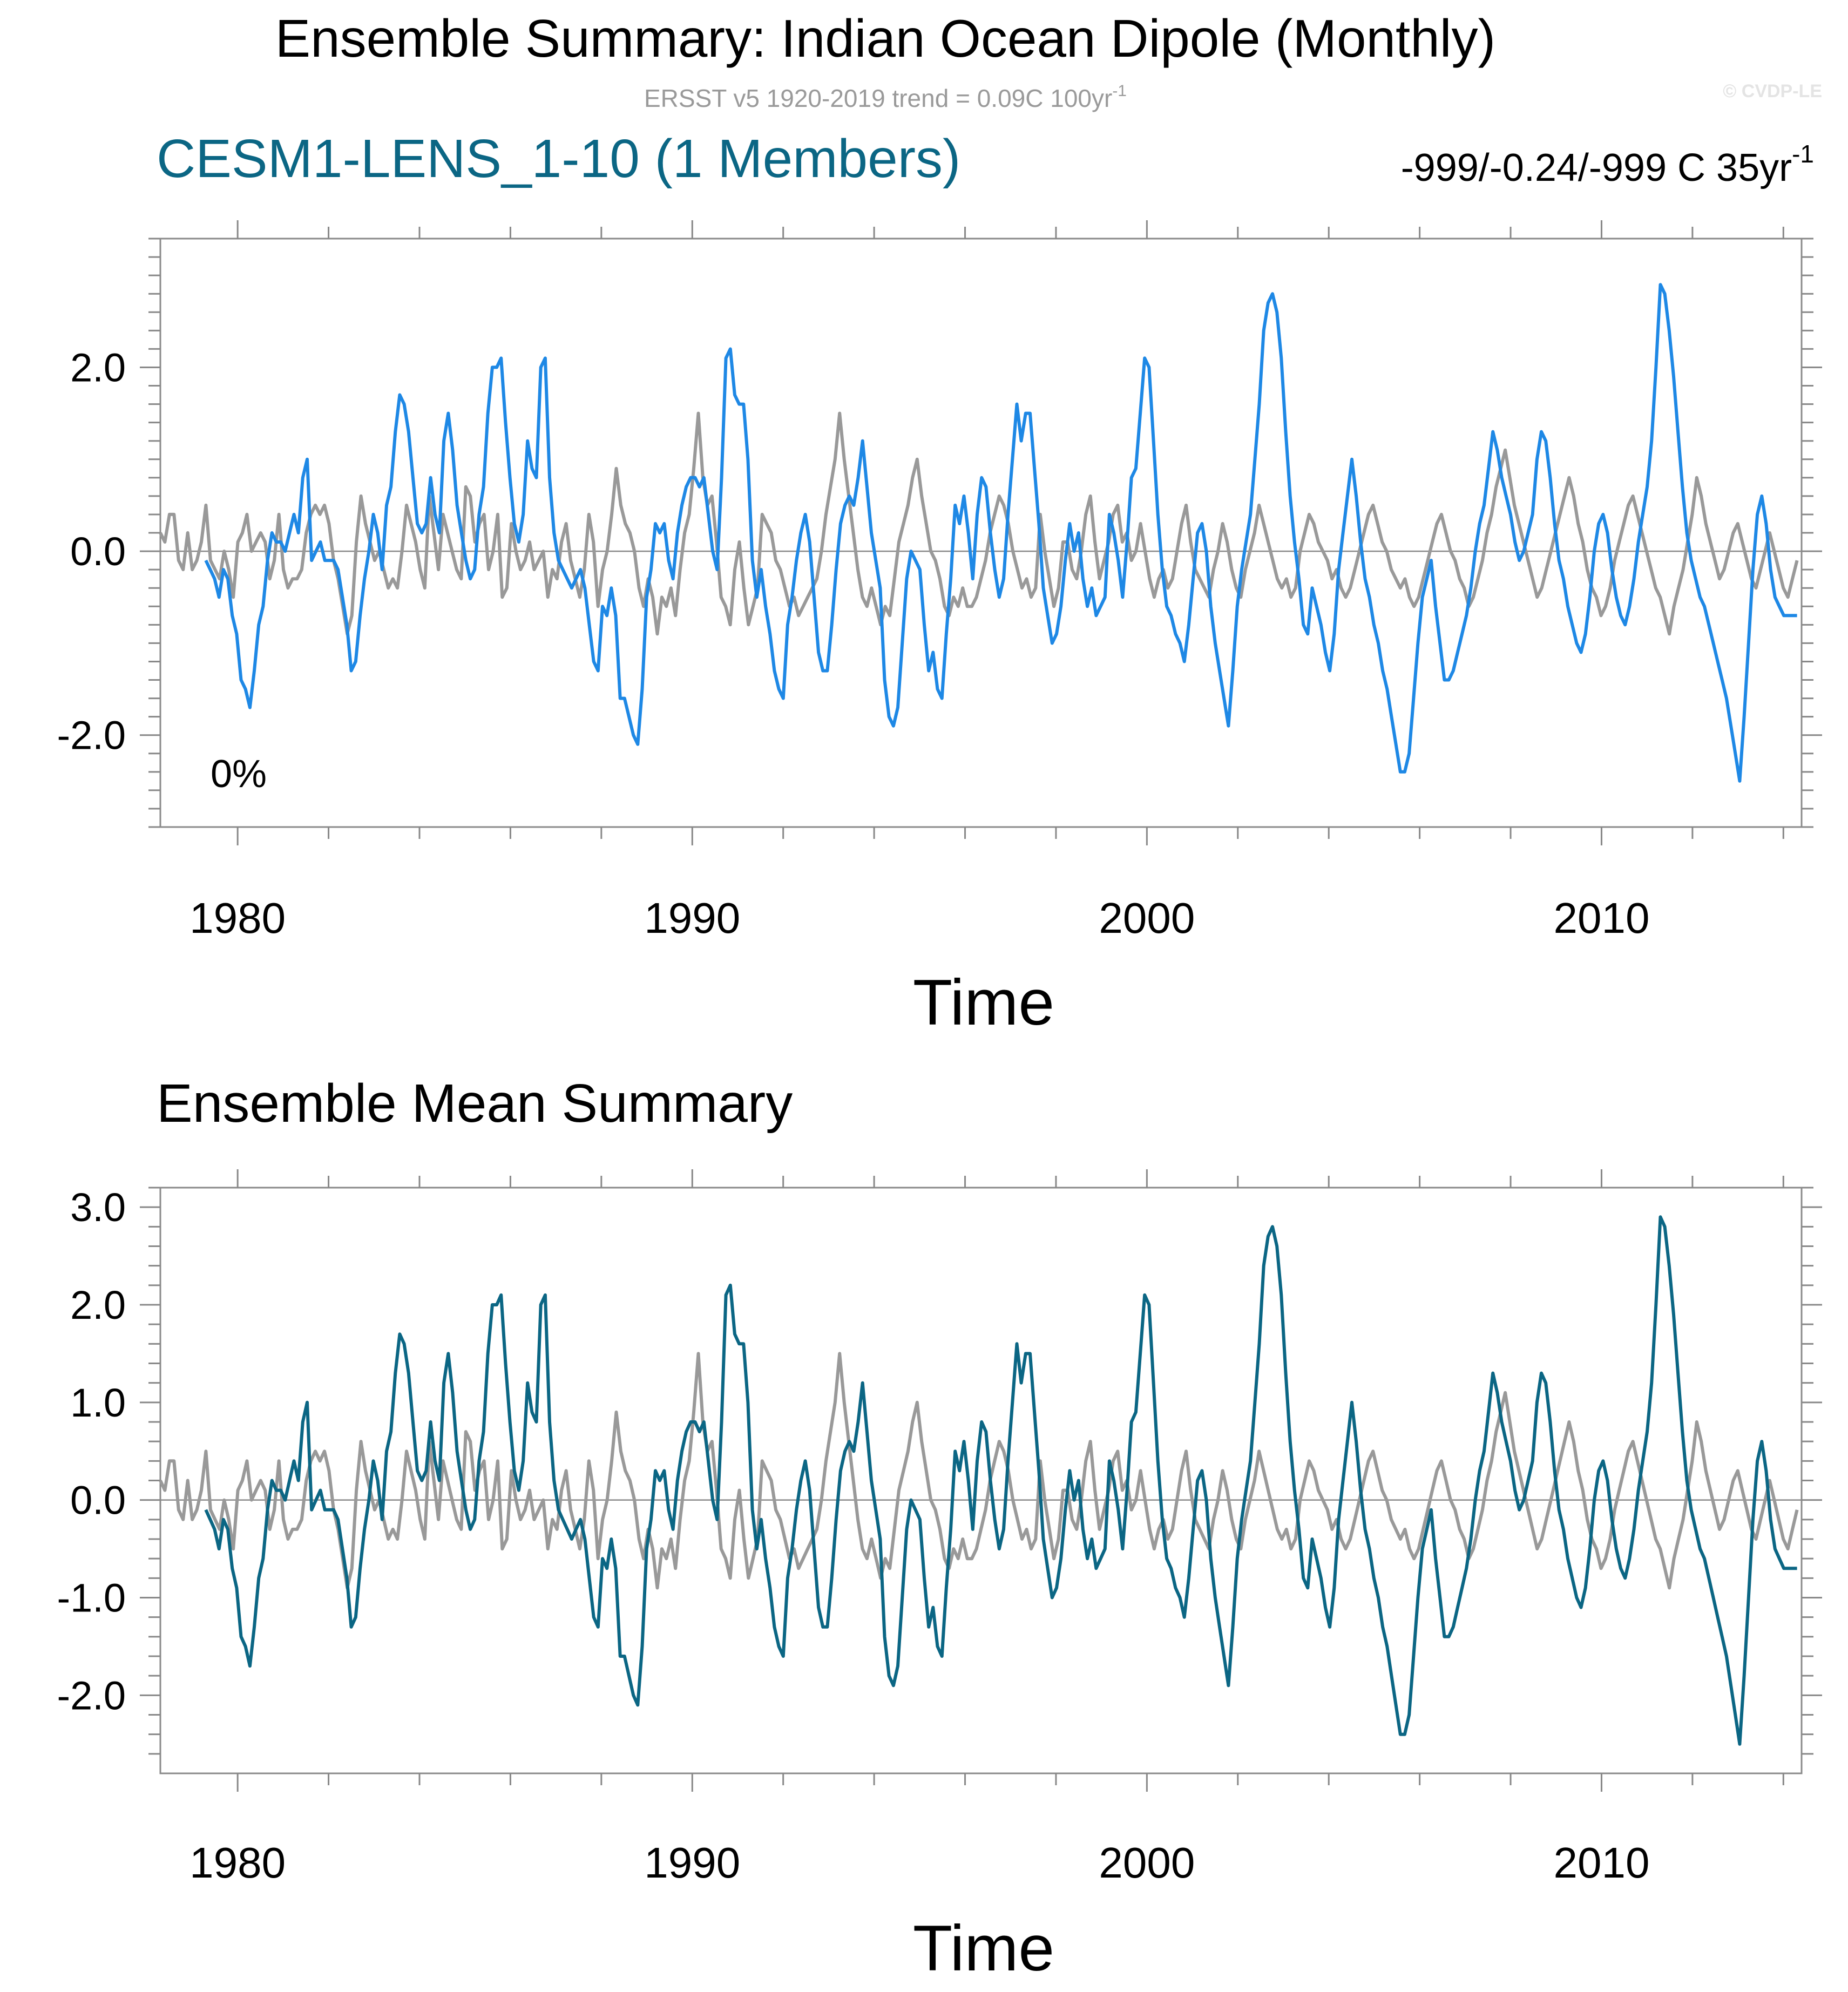 This screenshot has height=1992, width=1848. I want to click on trend-annotation-main: -999/-0.24/-999 C 35yr, so click(1596, 167).